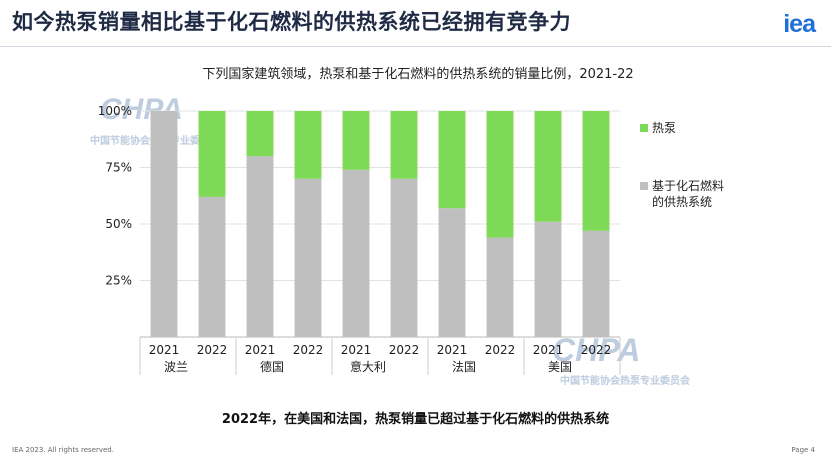  Describe the element at coordinates (644, 128) in the screenshot. I see `legend-swatch-heat-pump` at that location.